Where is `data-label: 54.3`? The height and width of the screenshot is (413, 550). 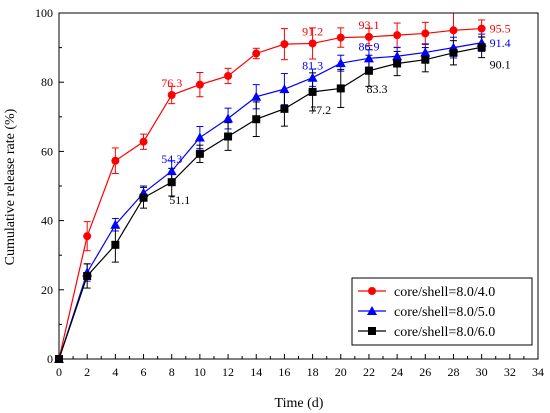
data-label: 54.3 is located at coordinates (171, 159).